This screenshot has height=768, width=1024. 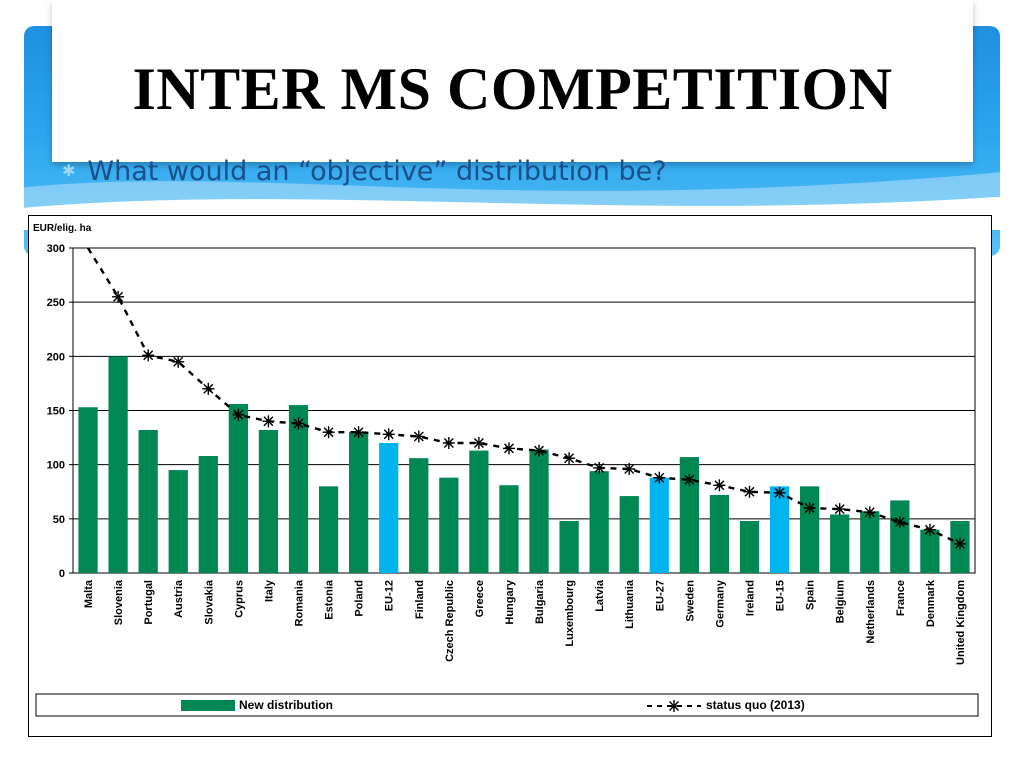 I want to click on bar-bulgaria, so click(x=539, y=511).